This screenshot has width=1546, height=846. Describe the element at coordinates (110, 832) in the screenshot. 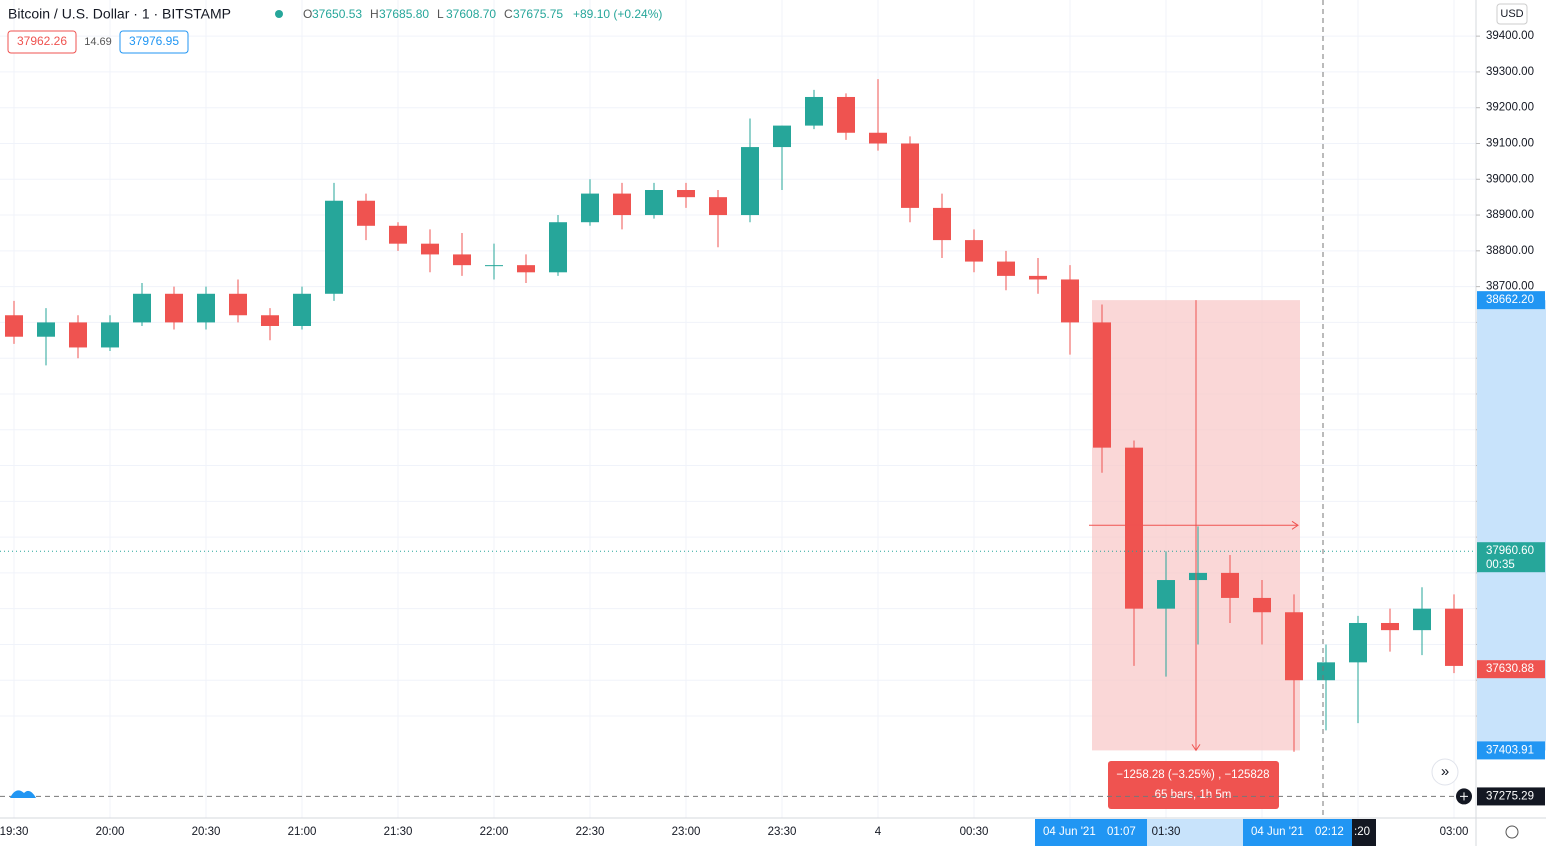

I see `x-tick-label: 20:00` at that location.